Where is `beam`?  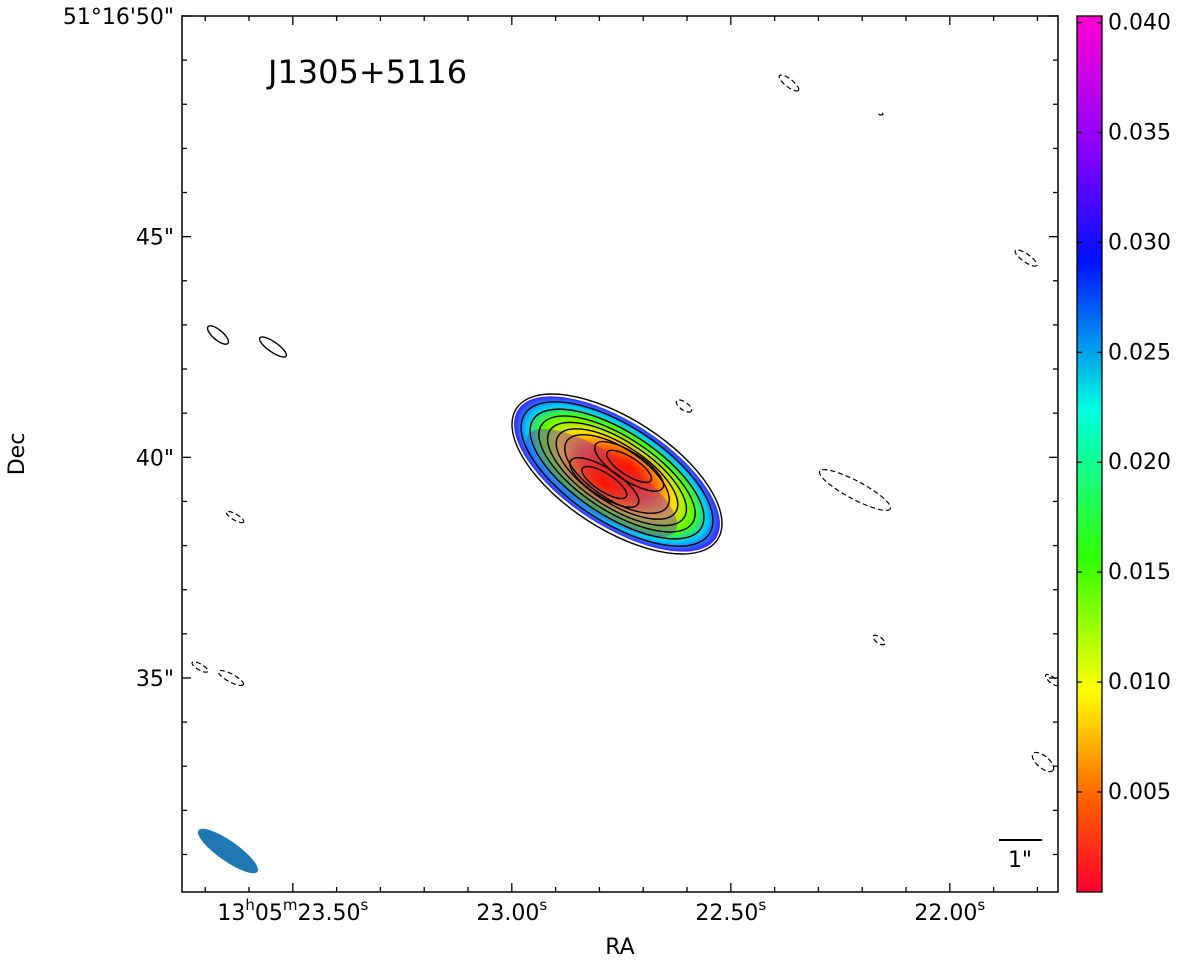
beam is located at coordinates (228, 851).